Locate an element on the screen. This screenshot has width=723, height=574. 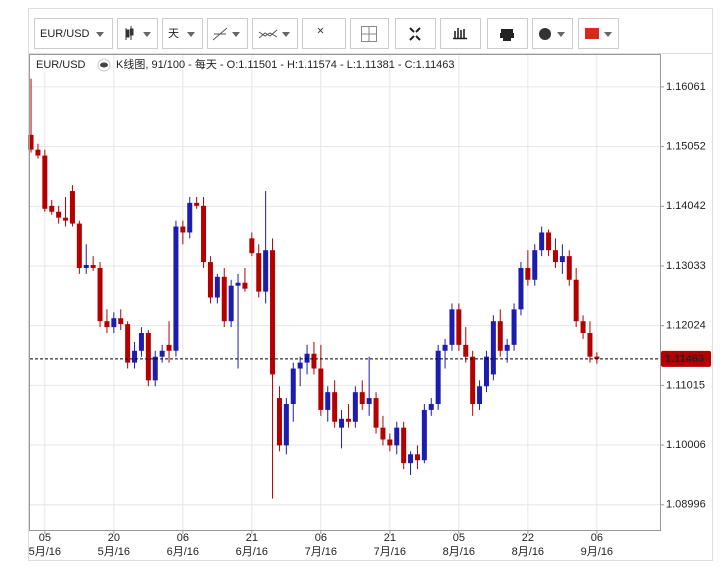
draw-button is located at coordinates (227, 33).